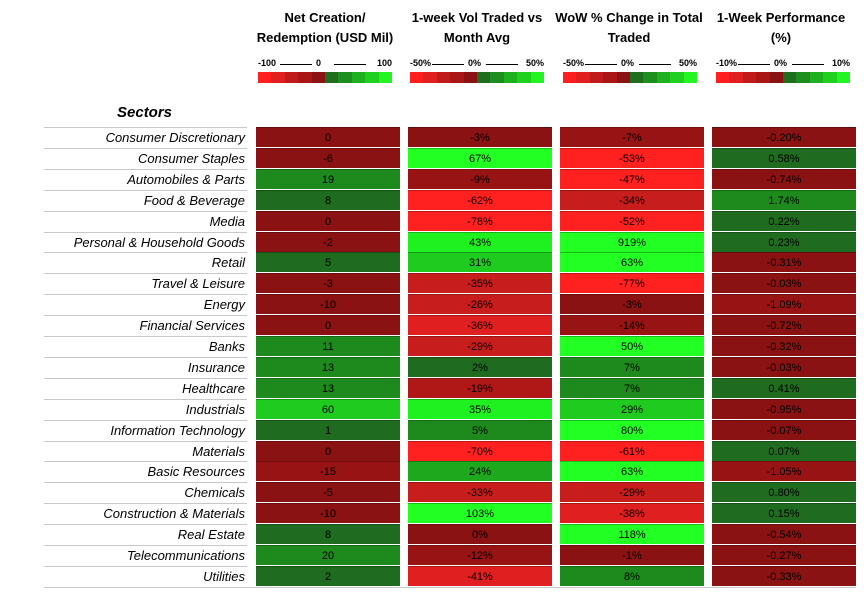 Image resolution: width=864 pixels, height=596 pixels. I want to click on heatmap-cell: -1%, so click(632, 555).